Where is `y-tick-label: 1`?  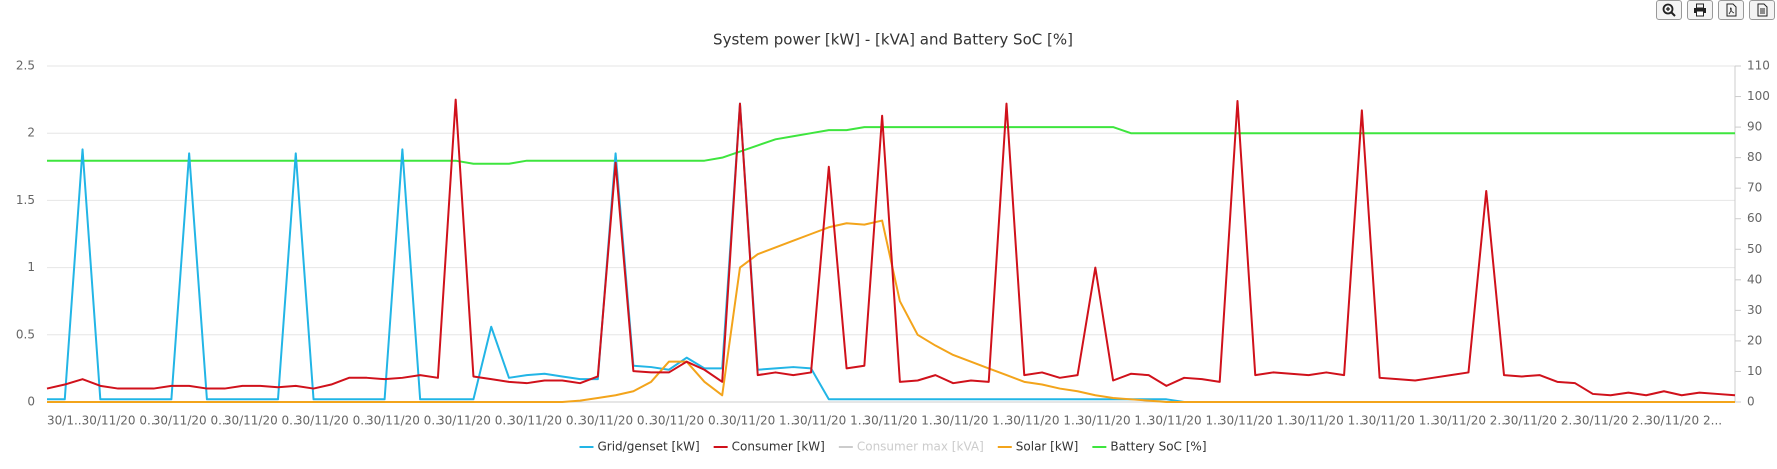
y-tick-label: 1 is located at coordinates (31, 267).